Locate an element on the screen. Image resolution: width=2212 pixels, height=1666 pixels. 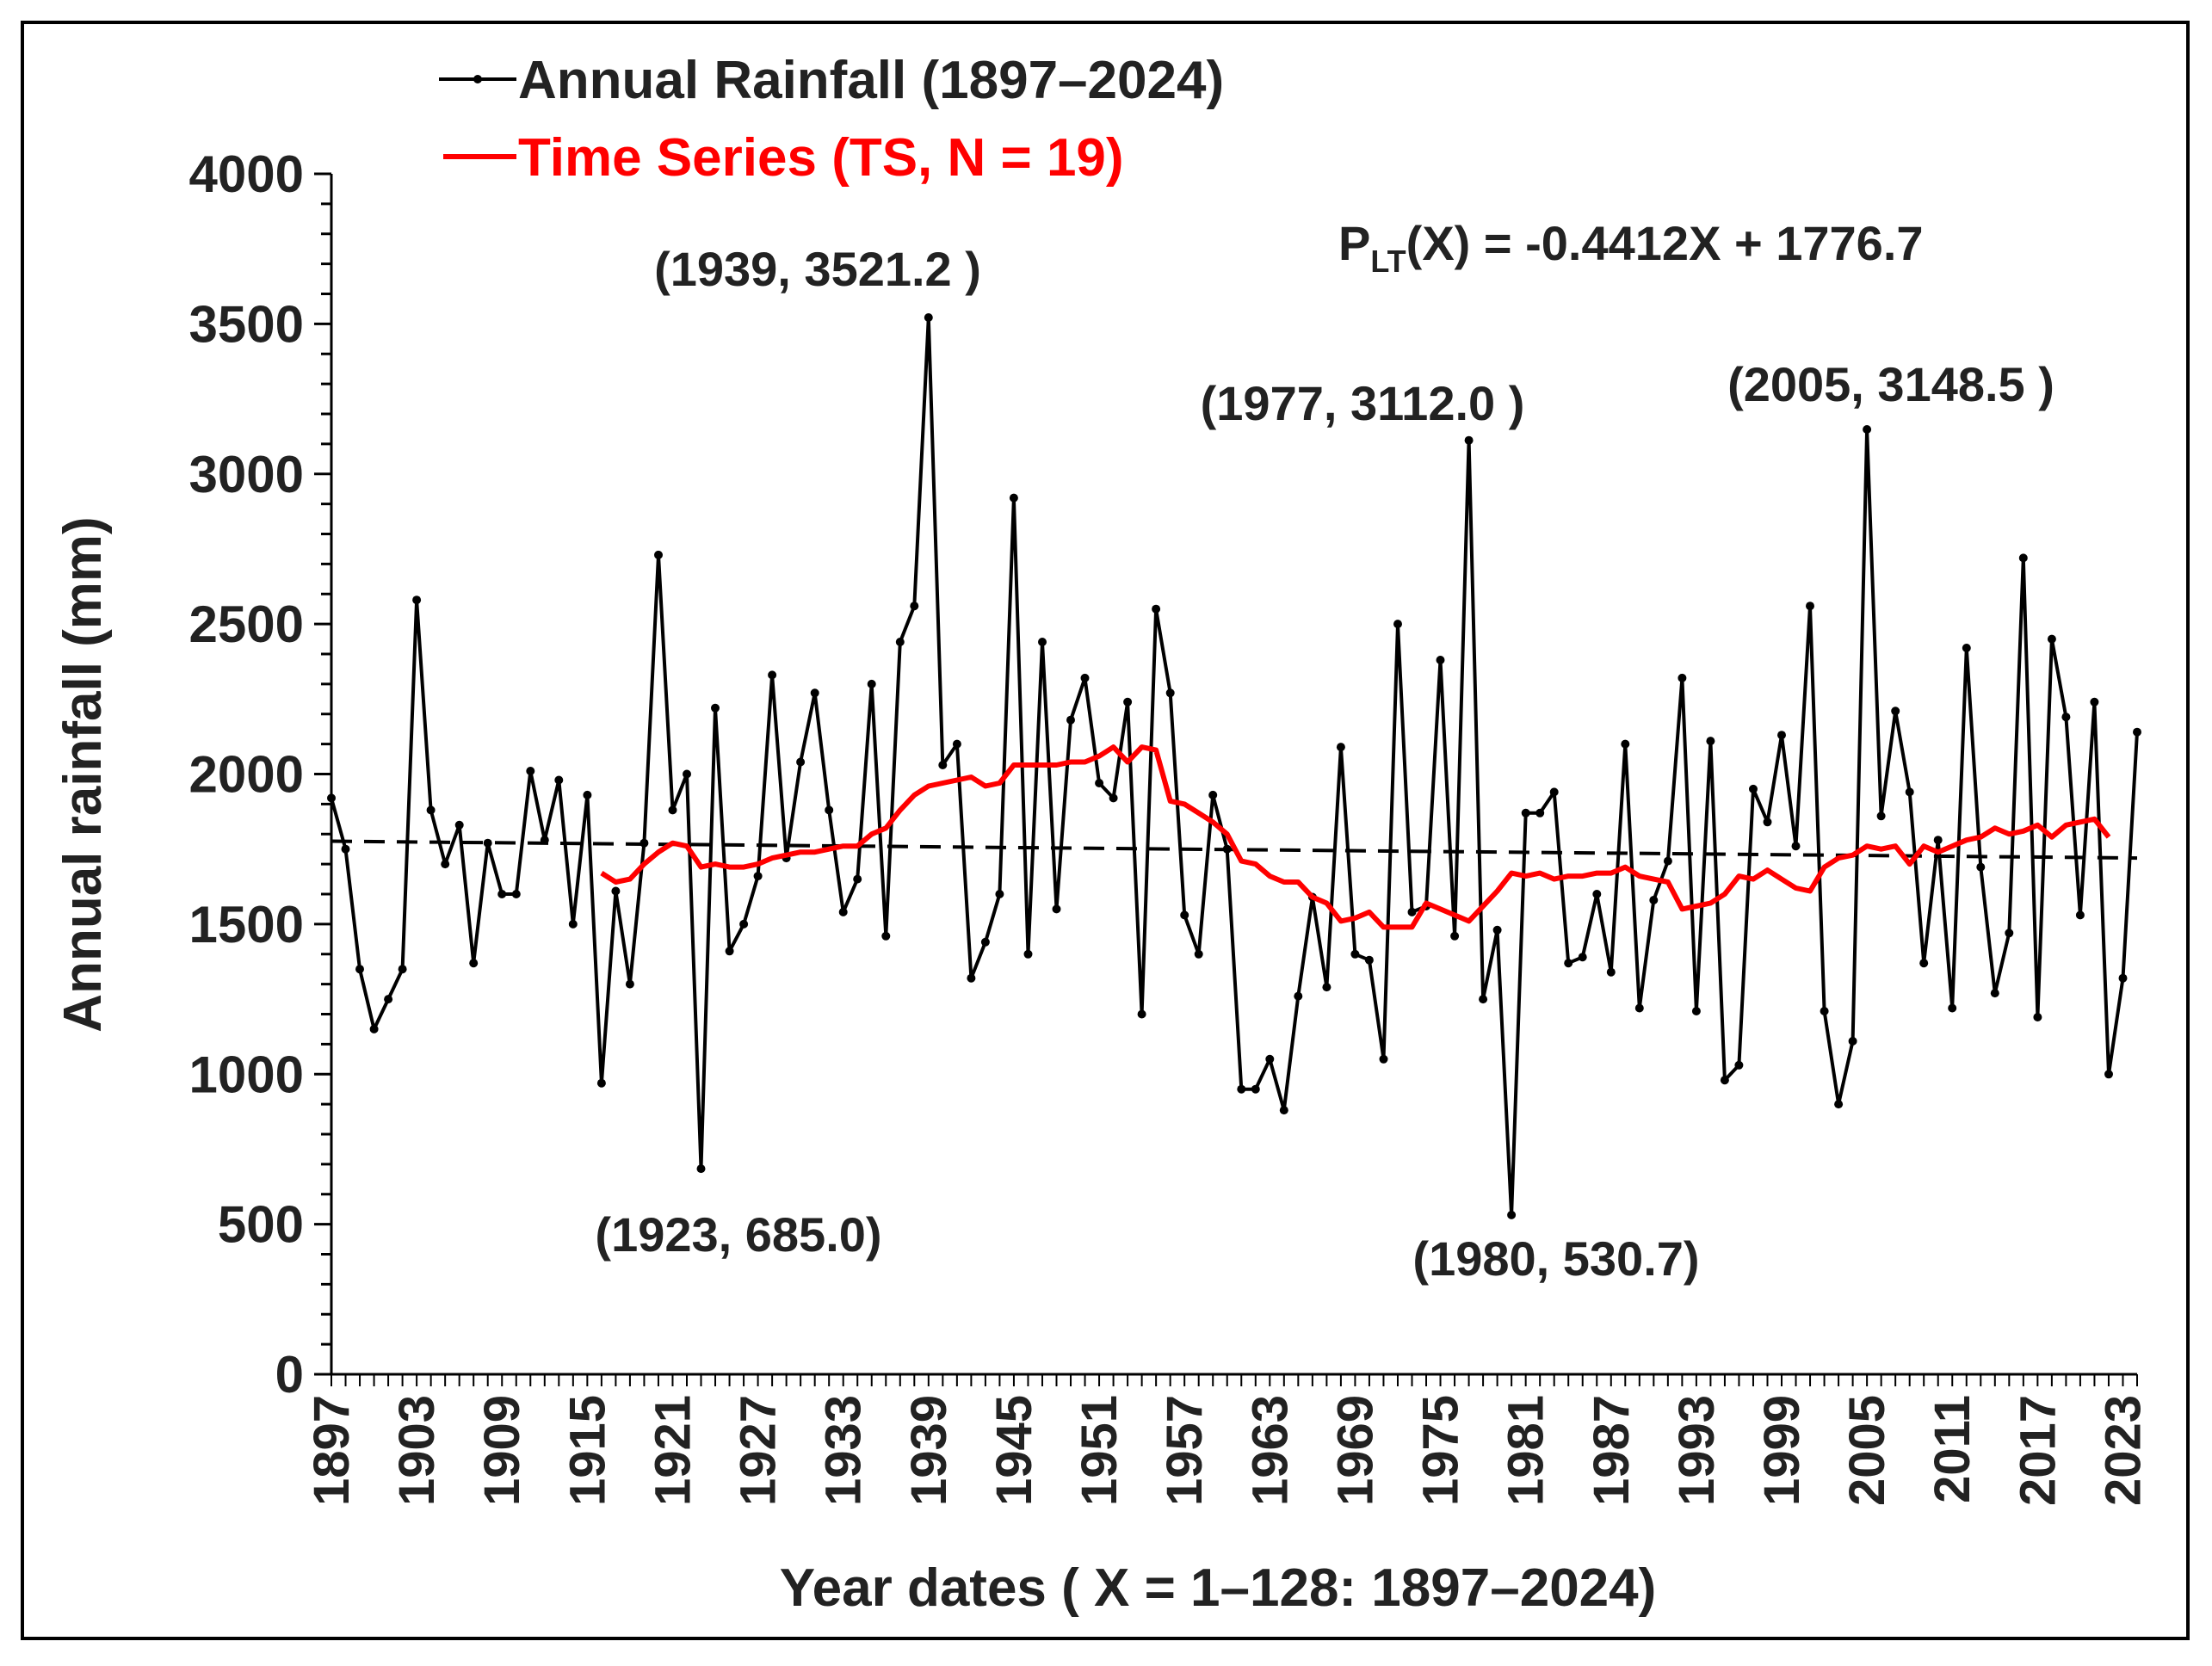
x-tick-label: 1897 is located at coordinates (332, 1450).